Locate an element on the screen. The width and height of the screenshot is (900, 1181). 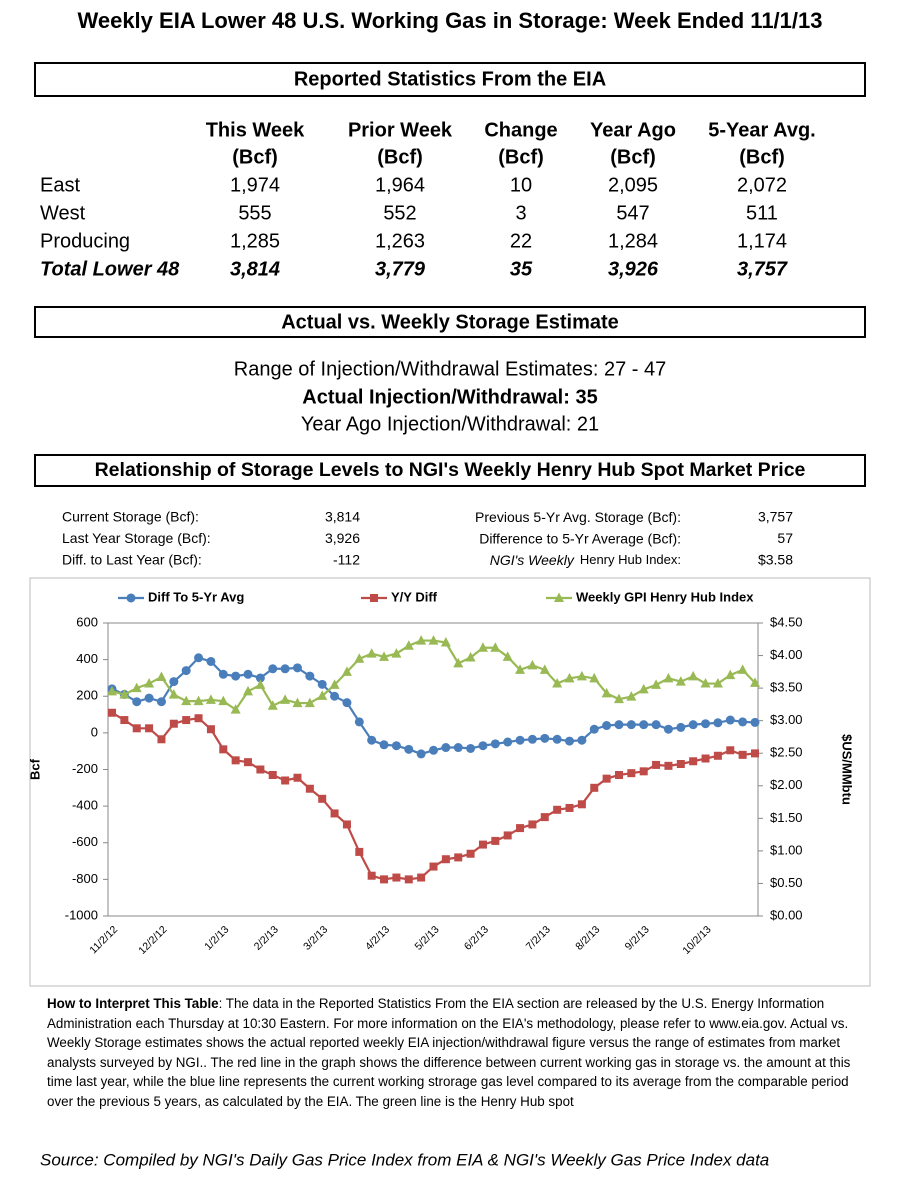
legend-label: Y/Y Diff is located at coordinates (414, 596).